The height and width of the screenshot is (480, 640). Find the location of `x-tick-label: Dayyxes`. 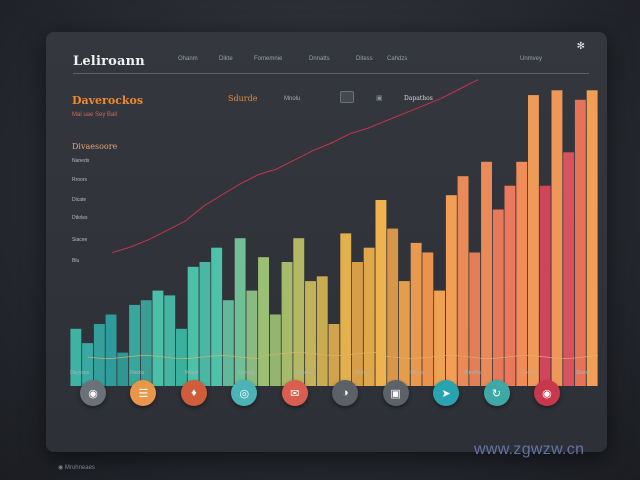

x-tick-label: Dayyxes is located at coordinates (80, 373).